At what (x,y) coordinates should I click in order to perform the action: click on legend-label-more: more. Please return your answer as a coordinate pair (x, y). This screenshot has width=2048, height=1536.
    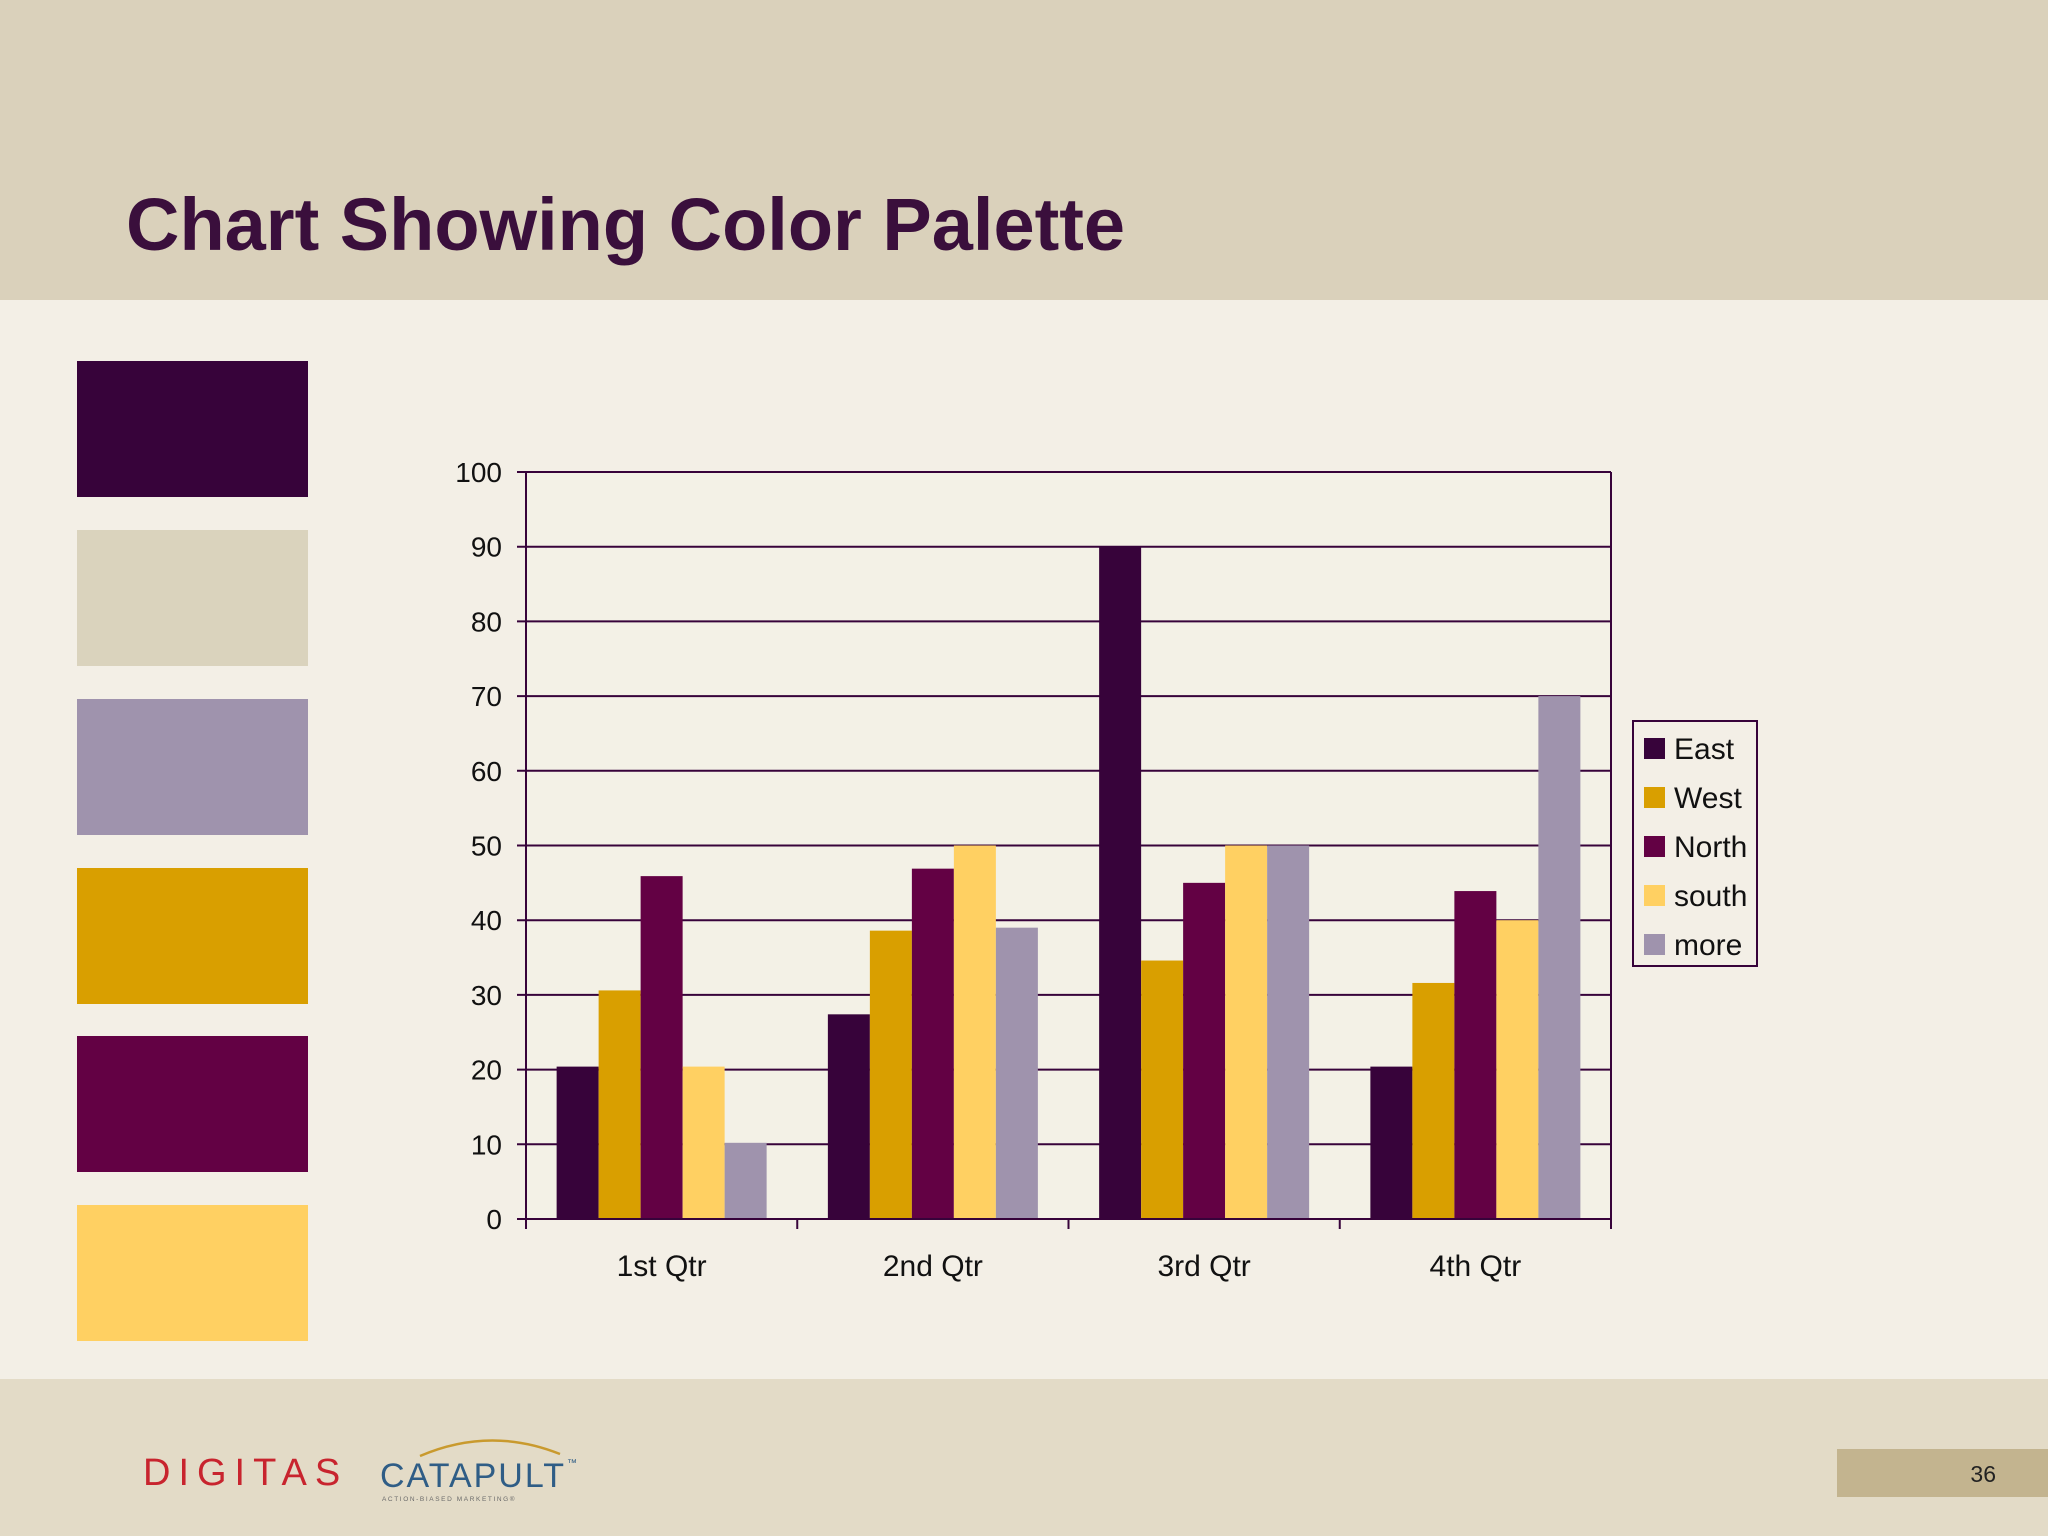
    Looking at the image, I should click on (1708, 945).